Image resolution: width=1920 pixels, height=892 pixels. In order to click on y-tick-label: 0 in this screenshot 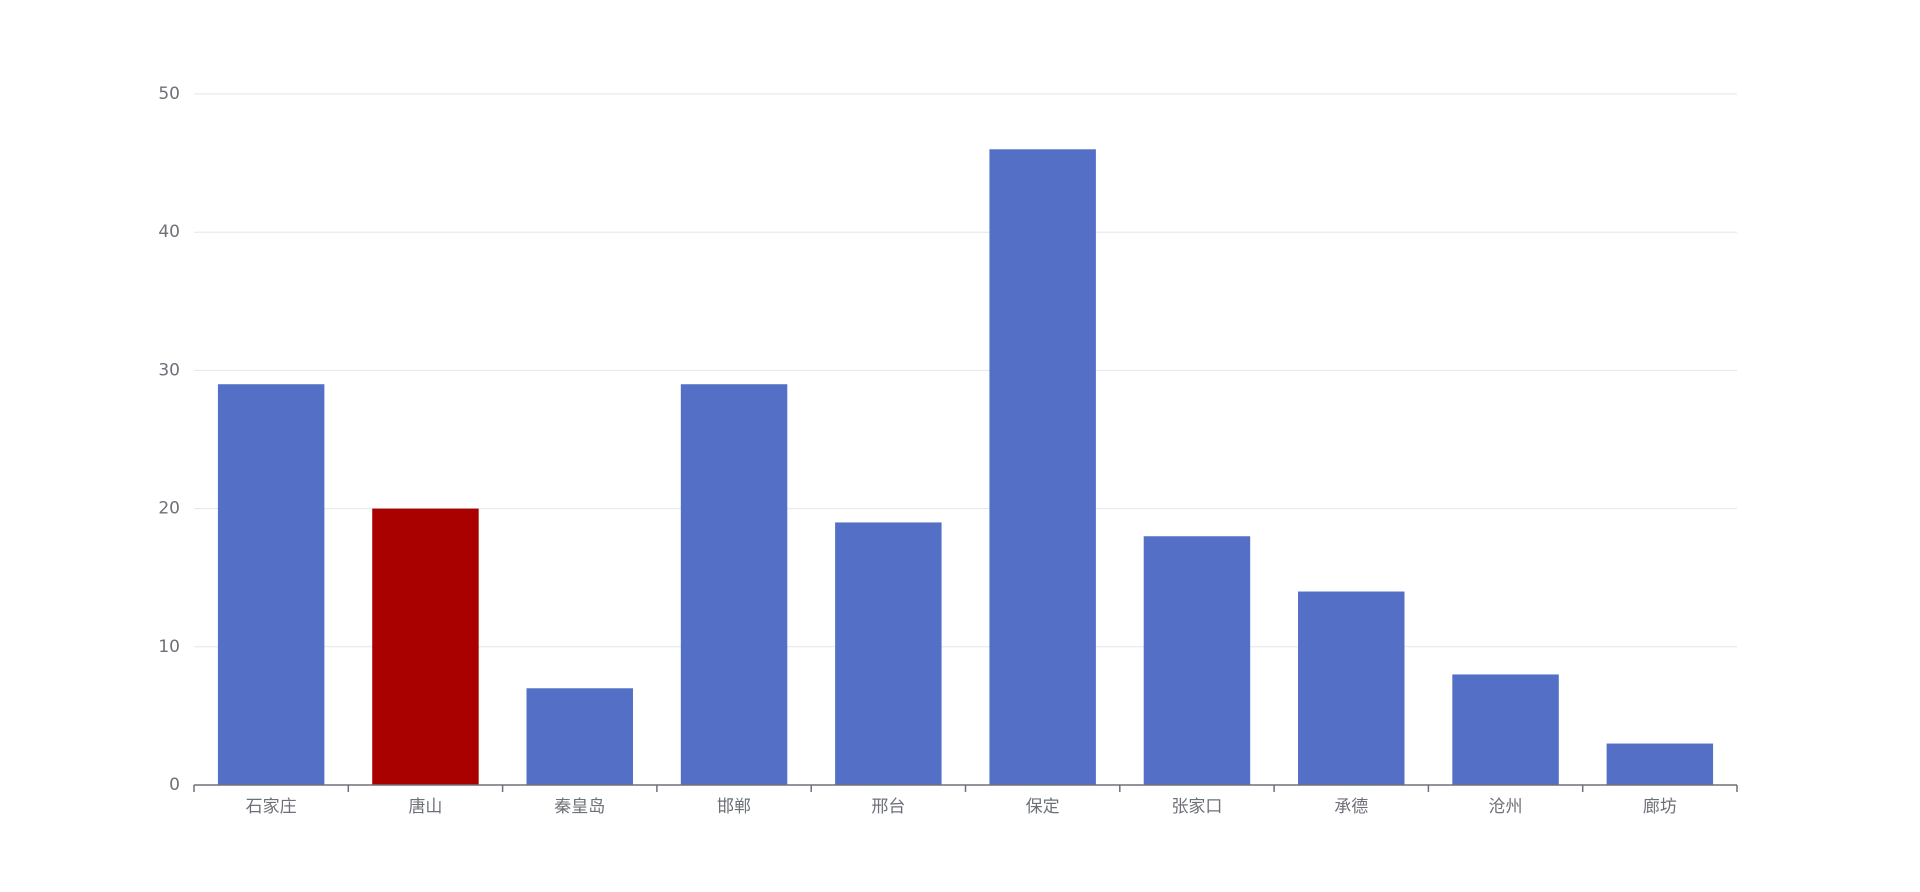, I will do `click(174, 785)`.